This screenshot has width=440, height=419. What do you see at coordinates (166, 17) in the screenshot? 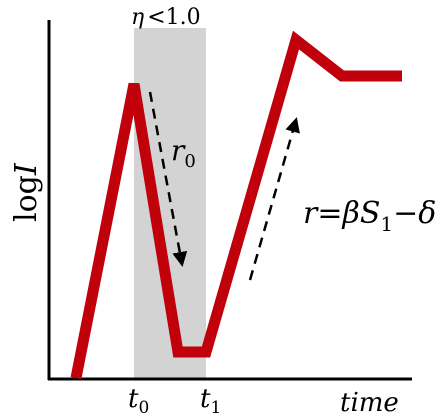
I see `eta-label: η <1.0` at bounding box center [166, 17].